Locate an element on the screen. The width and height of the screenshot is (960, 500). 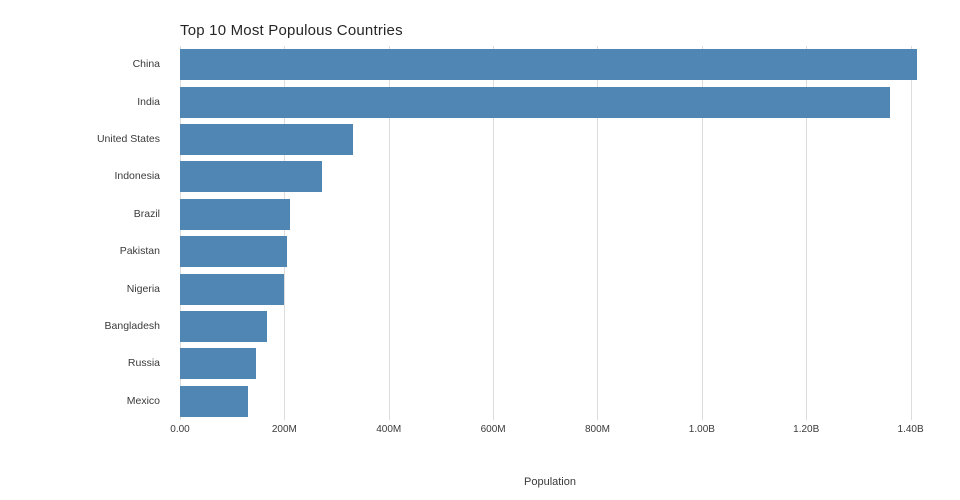
category-label: Mexico is located at coordinates (143, 400).